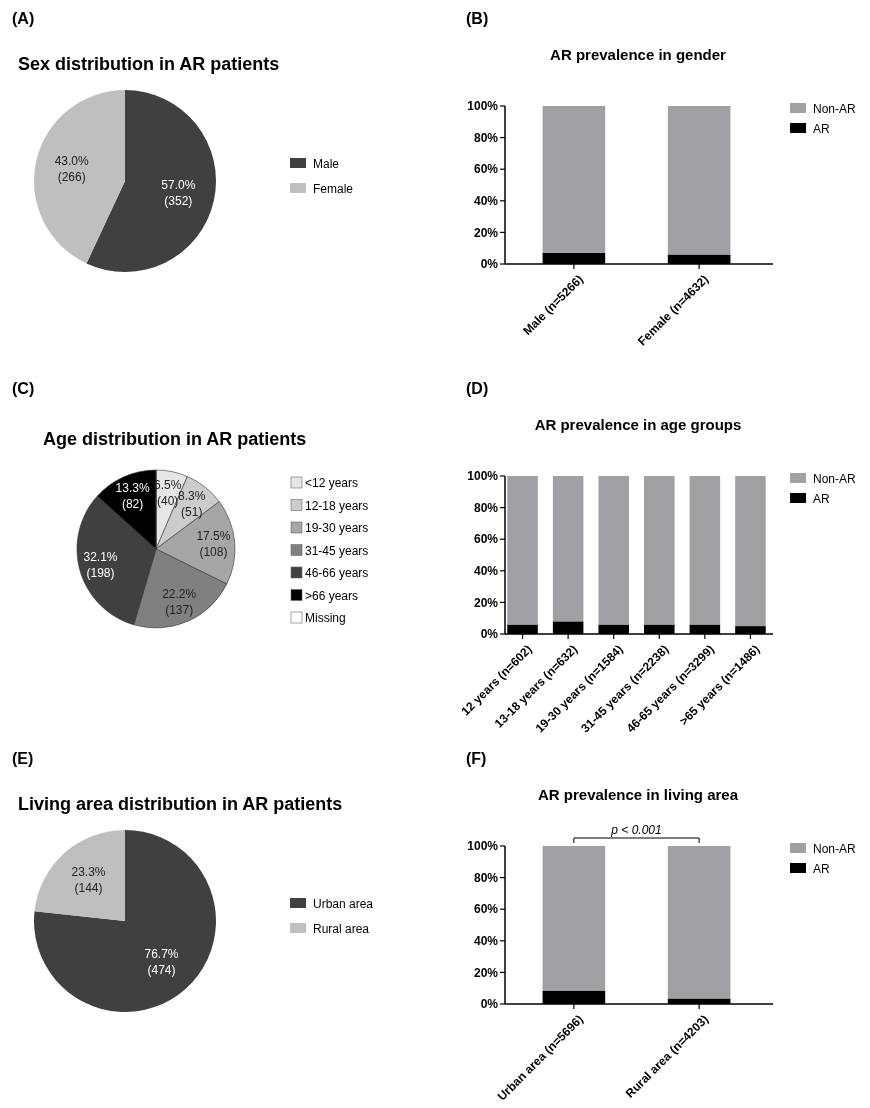 The height and width of the screenshot is (1108, 870). I want to click on legend-label: Rural area, so click(341, 929).